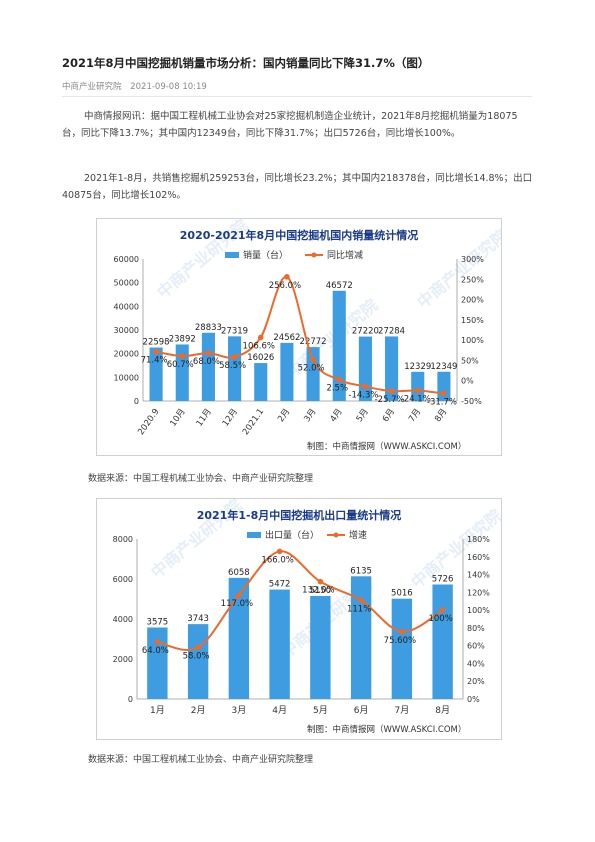 This screenshot has height=842, width=595. Describe the element at coordinates (155, 651) in the screenshot. I see `export-chart-growth-label: 64.0%` at that location.